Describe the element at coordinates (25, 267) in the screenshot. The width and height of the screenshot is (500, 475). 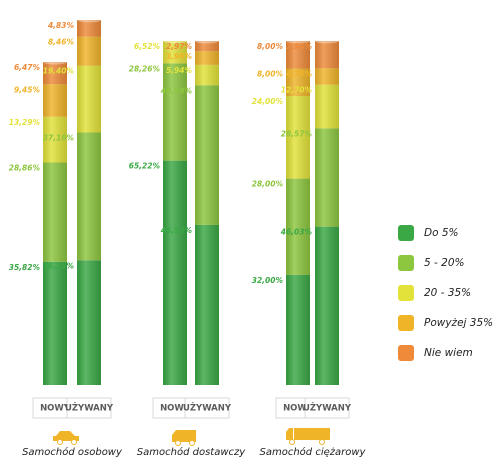
I see `value-label: 35,82%` at that location.